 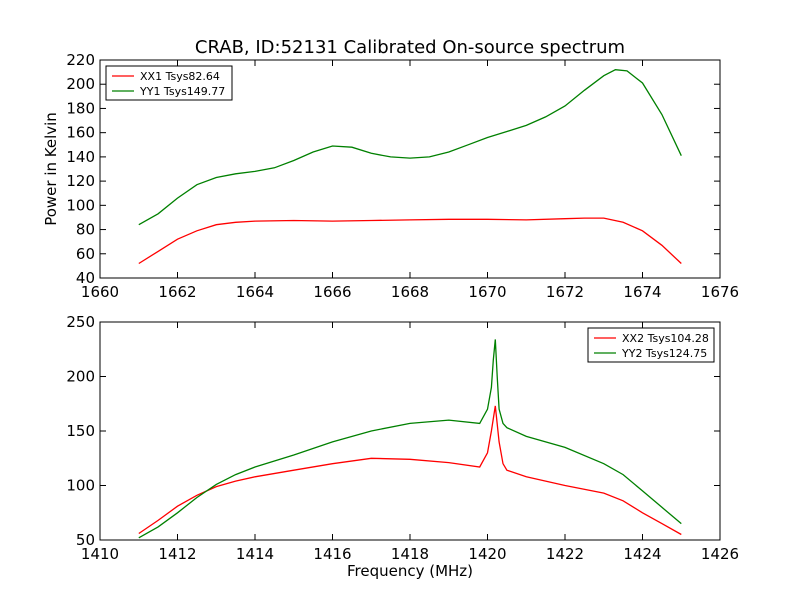 What do you see at coordinates (255, 292) in the screenshot?
I see `x-tick-label: 1664` at bounding box center [255, 292].